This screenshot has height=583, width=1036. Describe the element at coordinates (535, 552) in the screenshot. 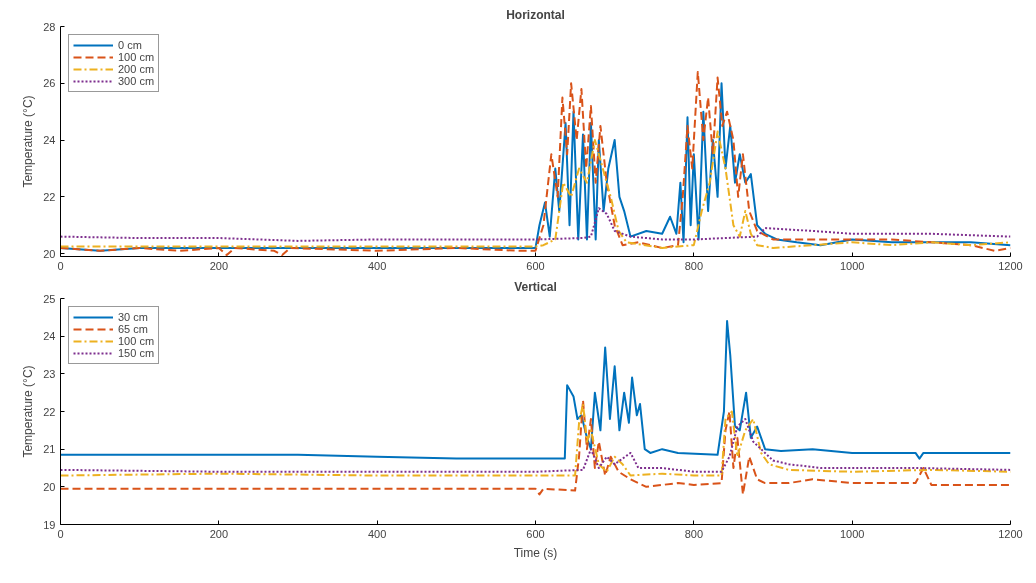

I see `x-axis-title: Time (s)` at that location.